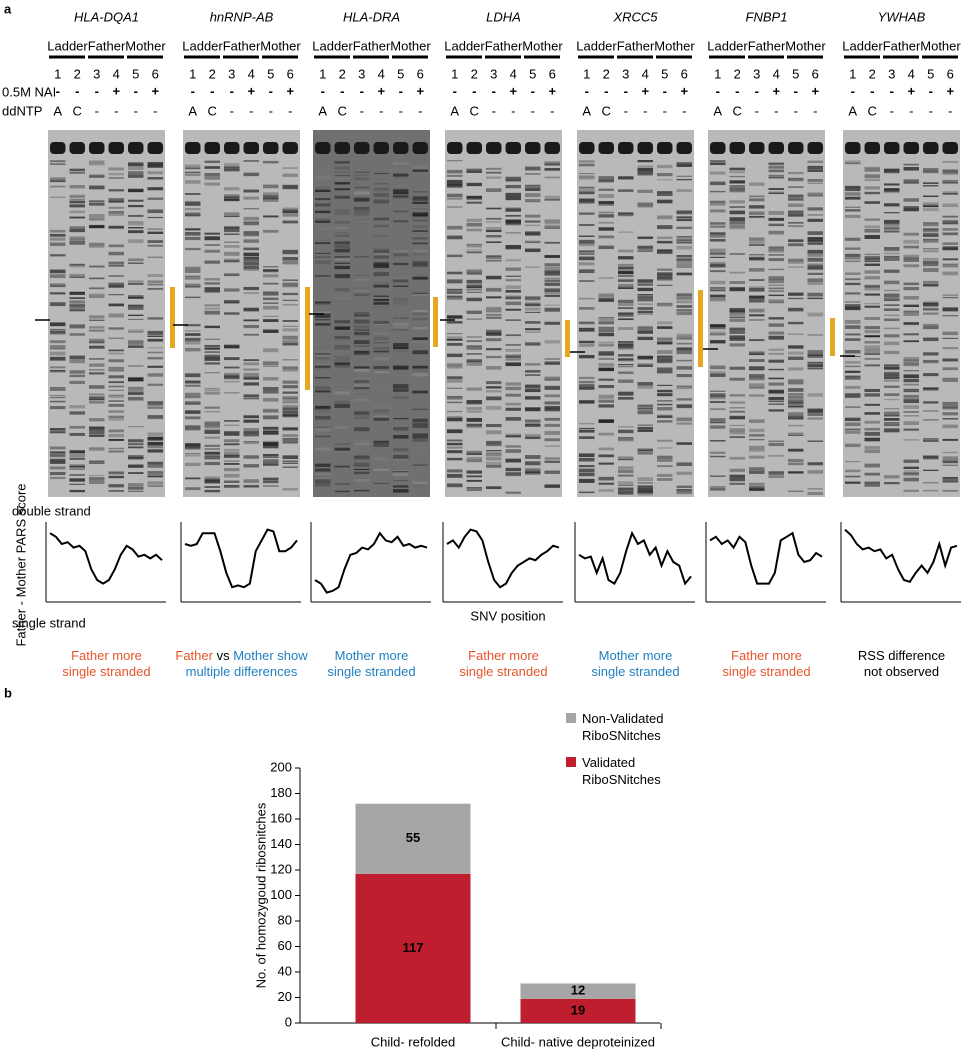 The width and height of the screenshot is (963, 1050). What do you see at coordinates (192, 110) in the screenshot?
I see `ddntp-symbol: A` at bounding box center [192, 110].